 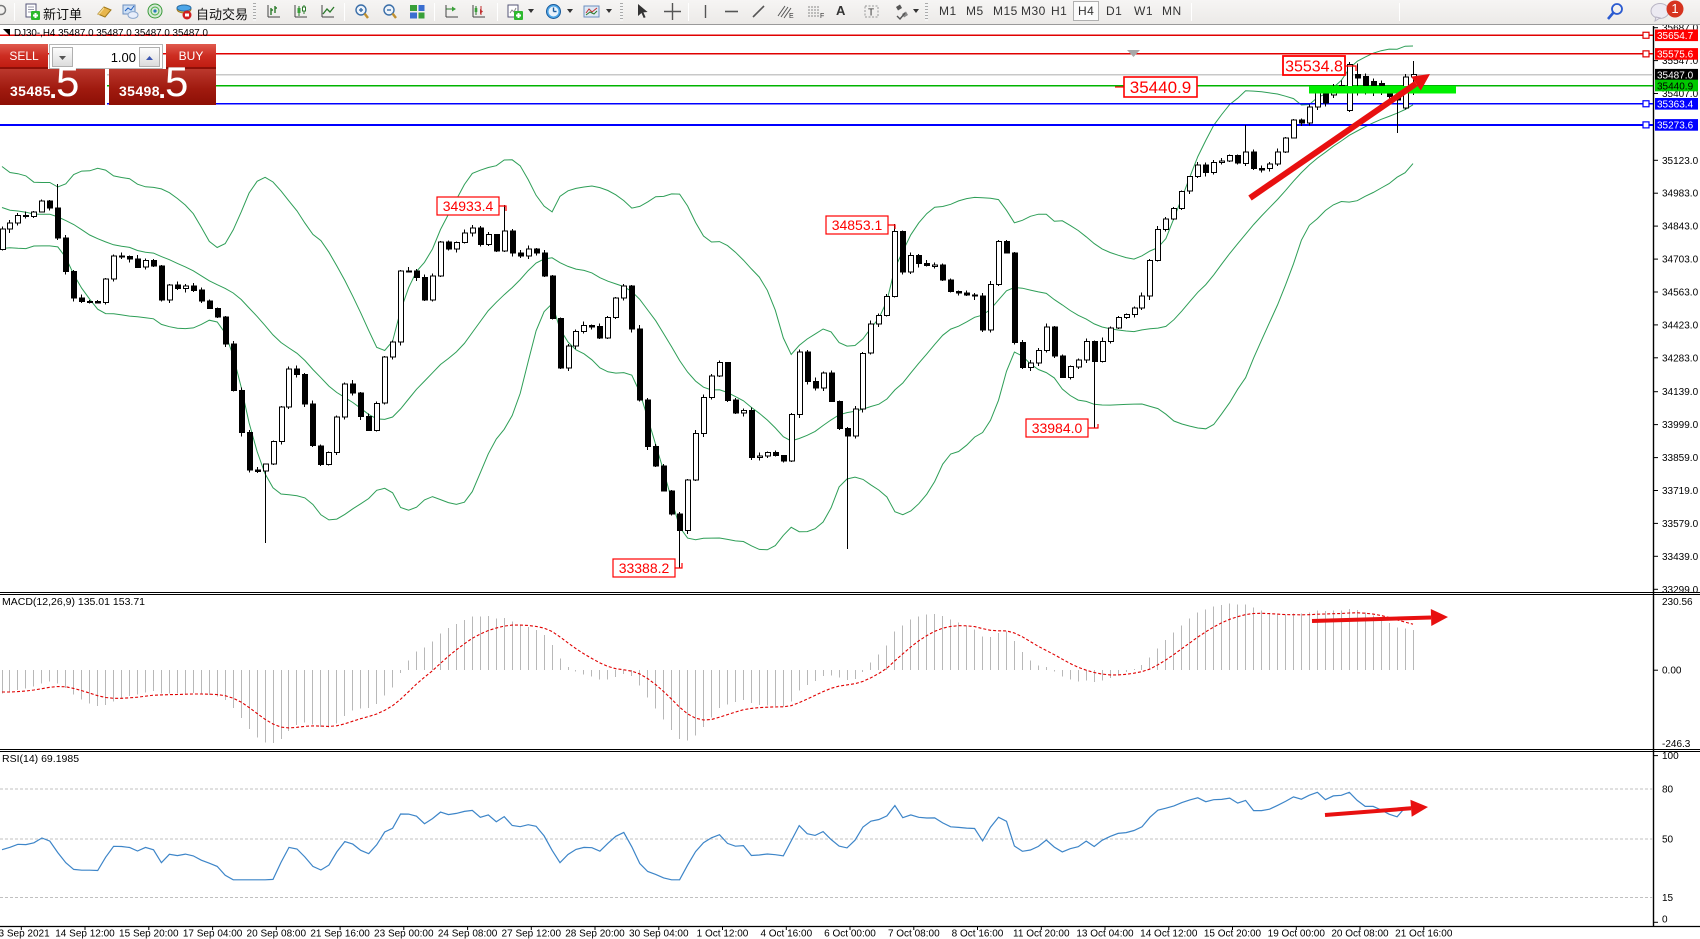 What do you see at coordinates (1680, 260) in the screenshot?
I see `svg-text: 34703.0` at bounding box center [1680, 260].